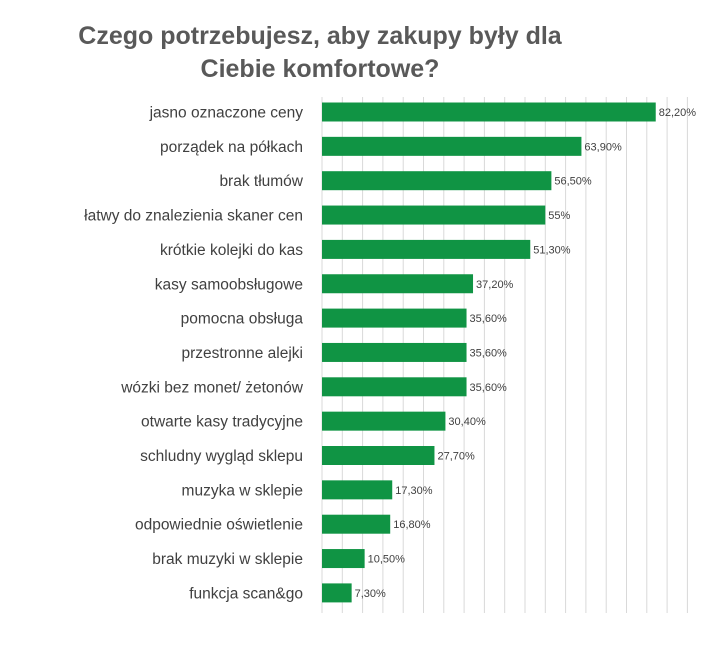  I want to click on category-label: jasno oznaczone ceny, so click(226, 113).